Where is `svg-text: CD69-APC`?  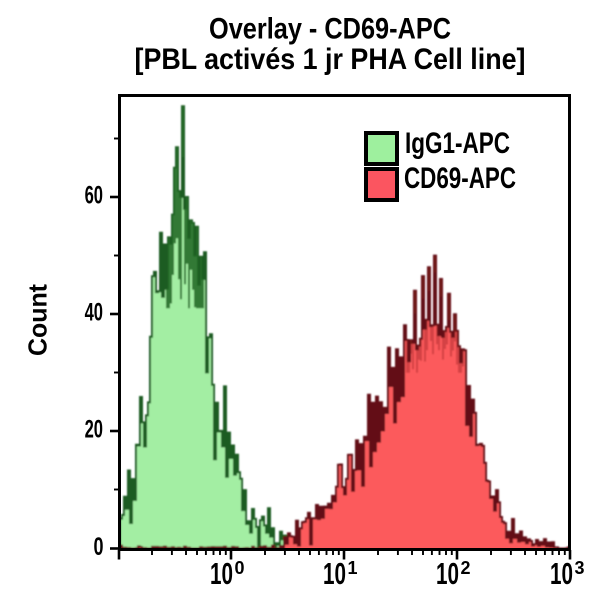
svg-text: CD69-APC is located at coordinates (460, 178).